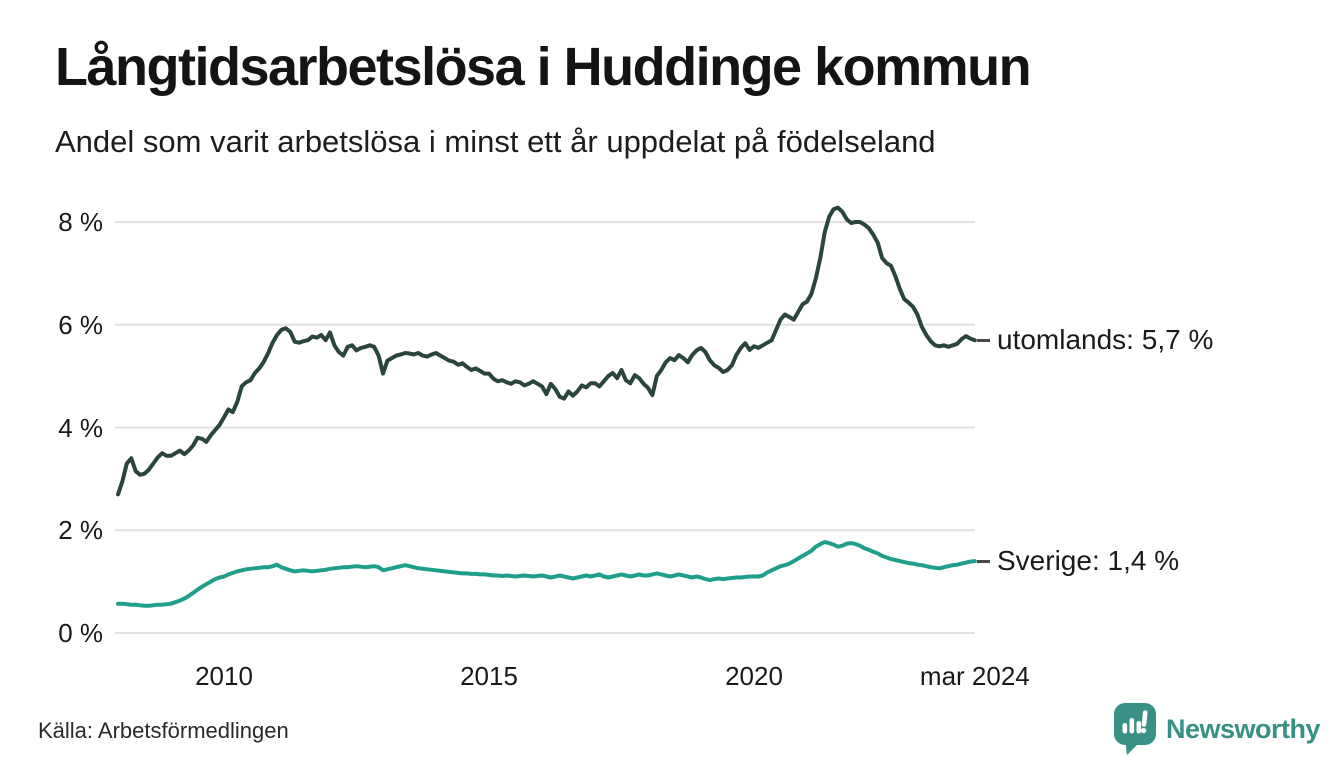 The height and width of the screenshot is (780, 1340). I want to click on series-label-sverige-text: Sverige: 1,4 %, so click(1088, 561).